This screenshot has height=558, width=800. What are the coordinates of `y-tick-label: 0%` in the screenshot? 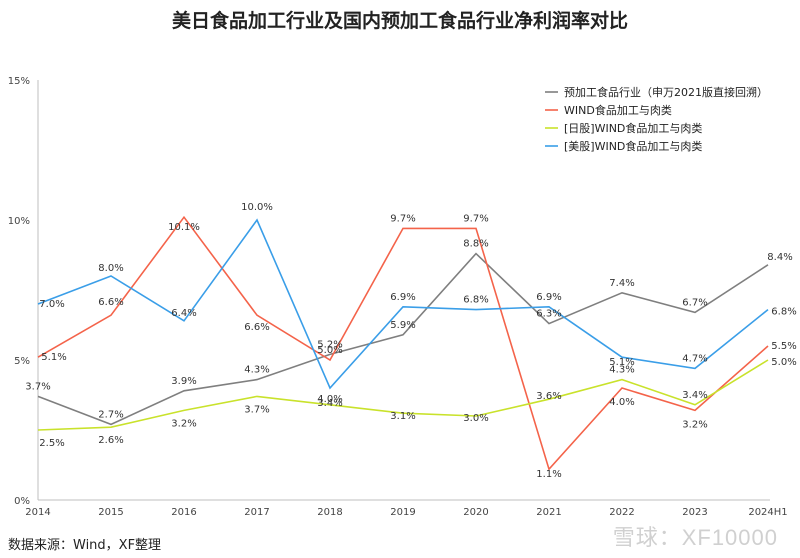 It's located at (22, 501).